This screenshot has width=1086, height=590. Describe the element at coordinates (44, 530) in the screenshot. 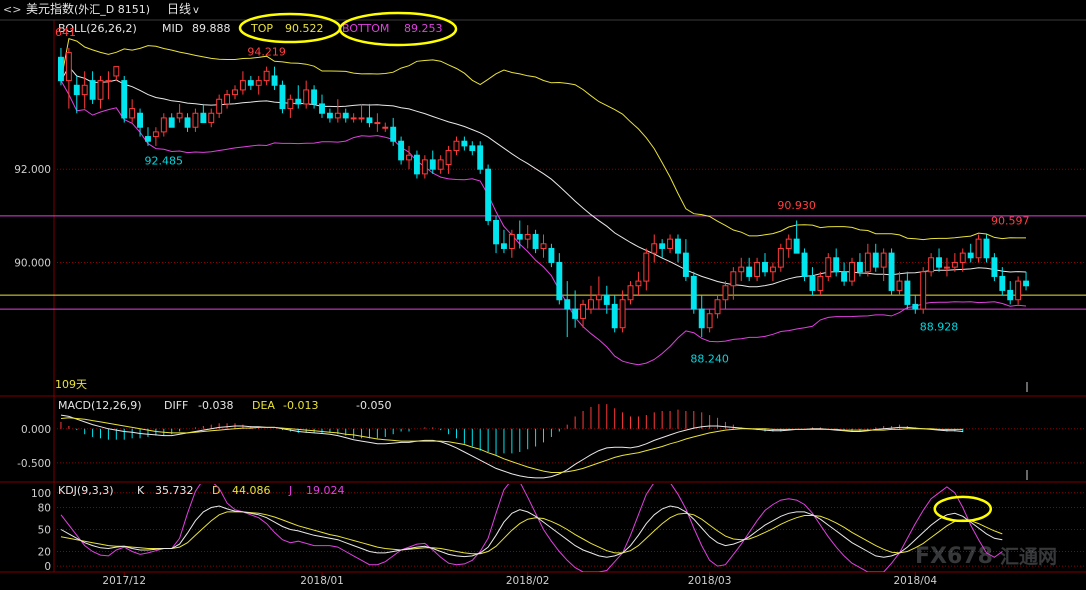

I see `kdj-y-tick-label: 50` at that location.